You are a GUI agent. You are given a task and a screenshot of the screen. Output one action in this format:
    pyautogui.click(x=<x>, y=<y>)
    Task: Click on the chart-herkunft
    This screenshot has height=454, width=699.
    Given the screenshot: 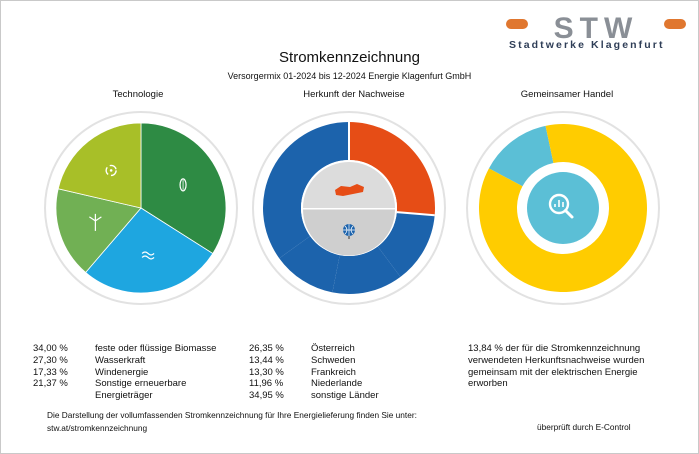 What is the action you would take?
    pyautogui.click(x=349, y=208)
    